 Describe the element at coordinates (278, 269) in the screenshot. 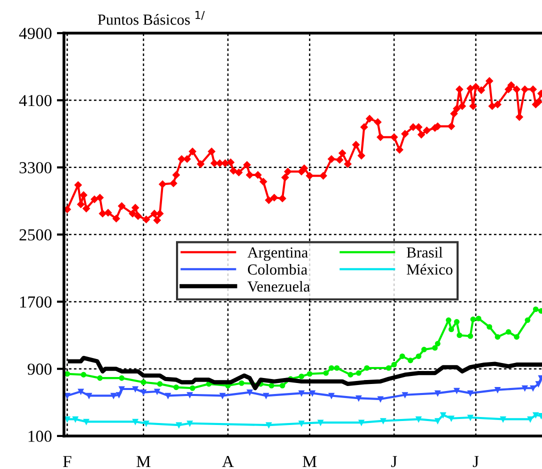

I see `legend-label: Colombia` at that location.